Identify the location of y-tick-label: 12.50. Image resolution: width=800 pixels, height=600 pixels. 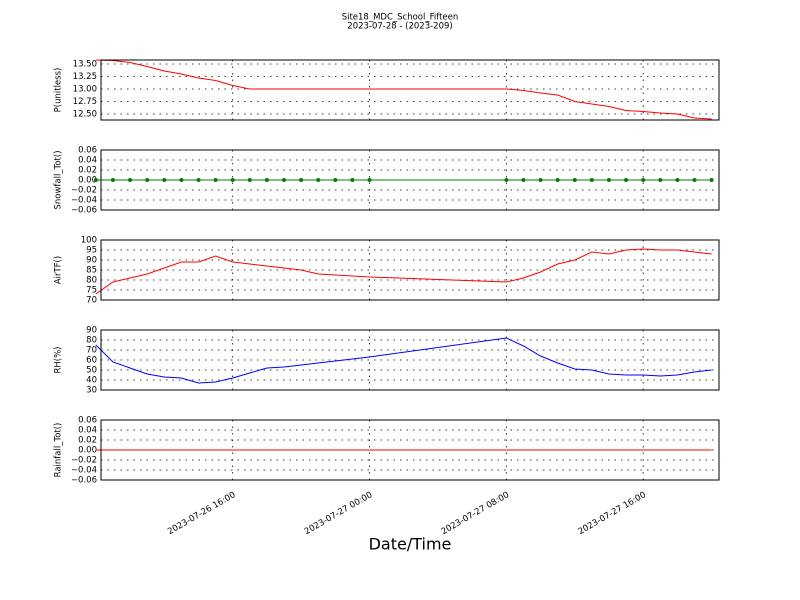
(85, 115).